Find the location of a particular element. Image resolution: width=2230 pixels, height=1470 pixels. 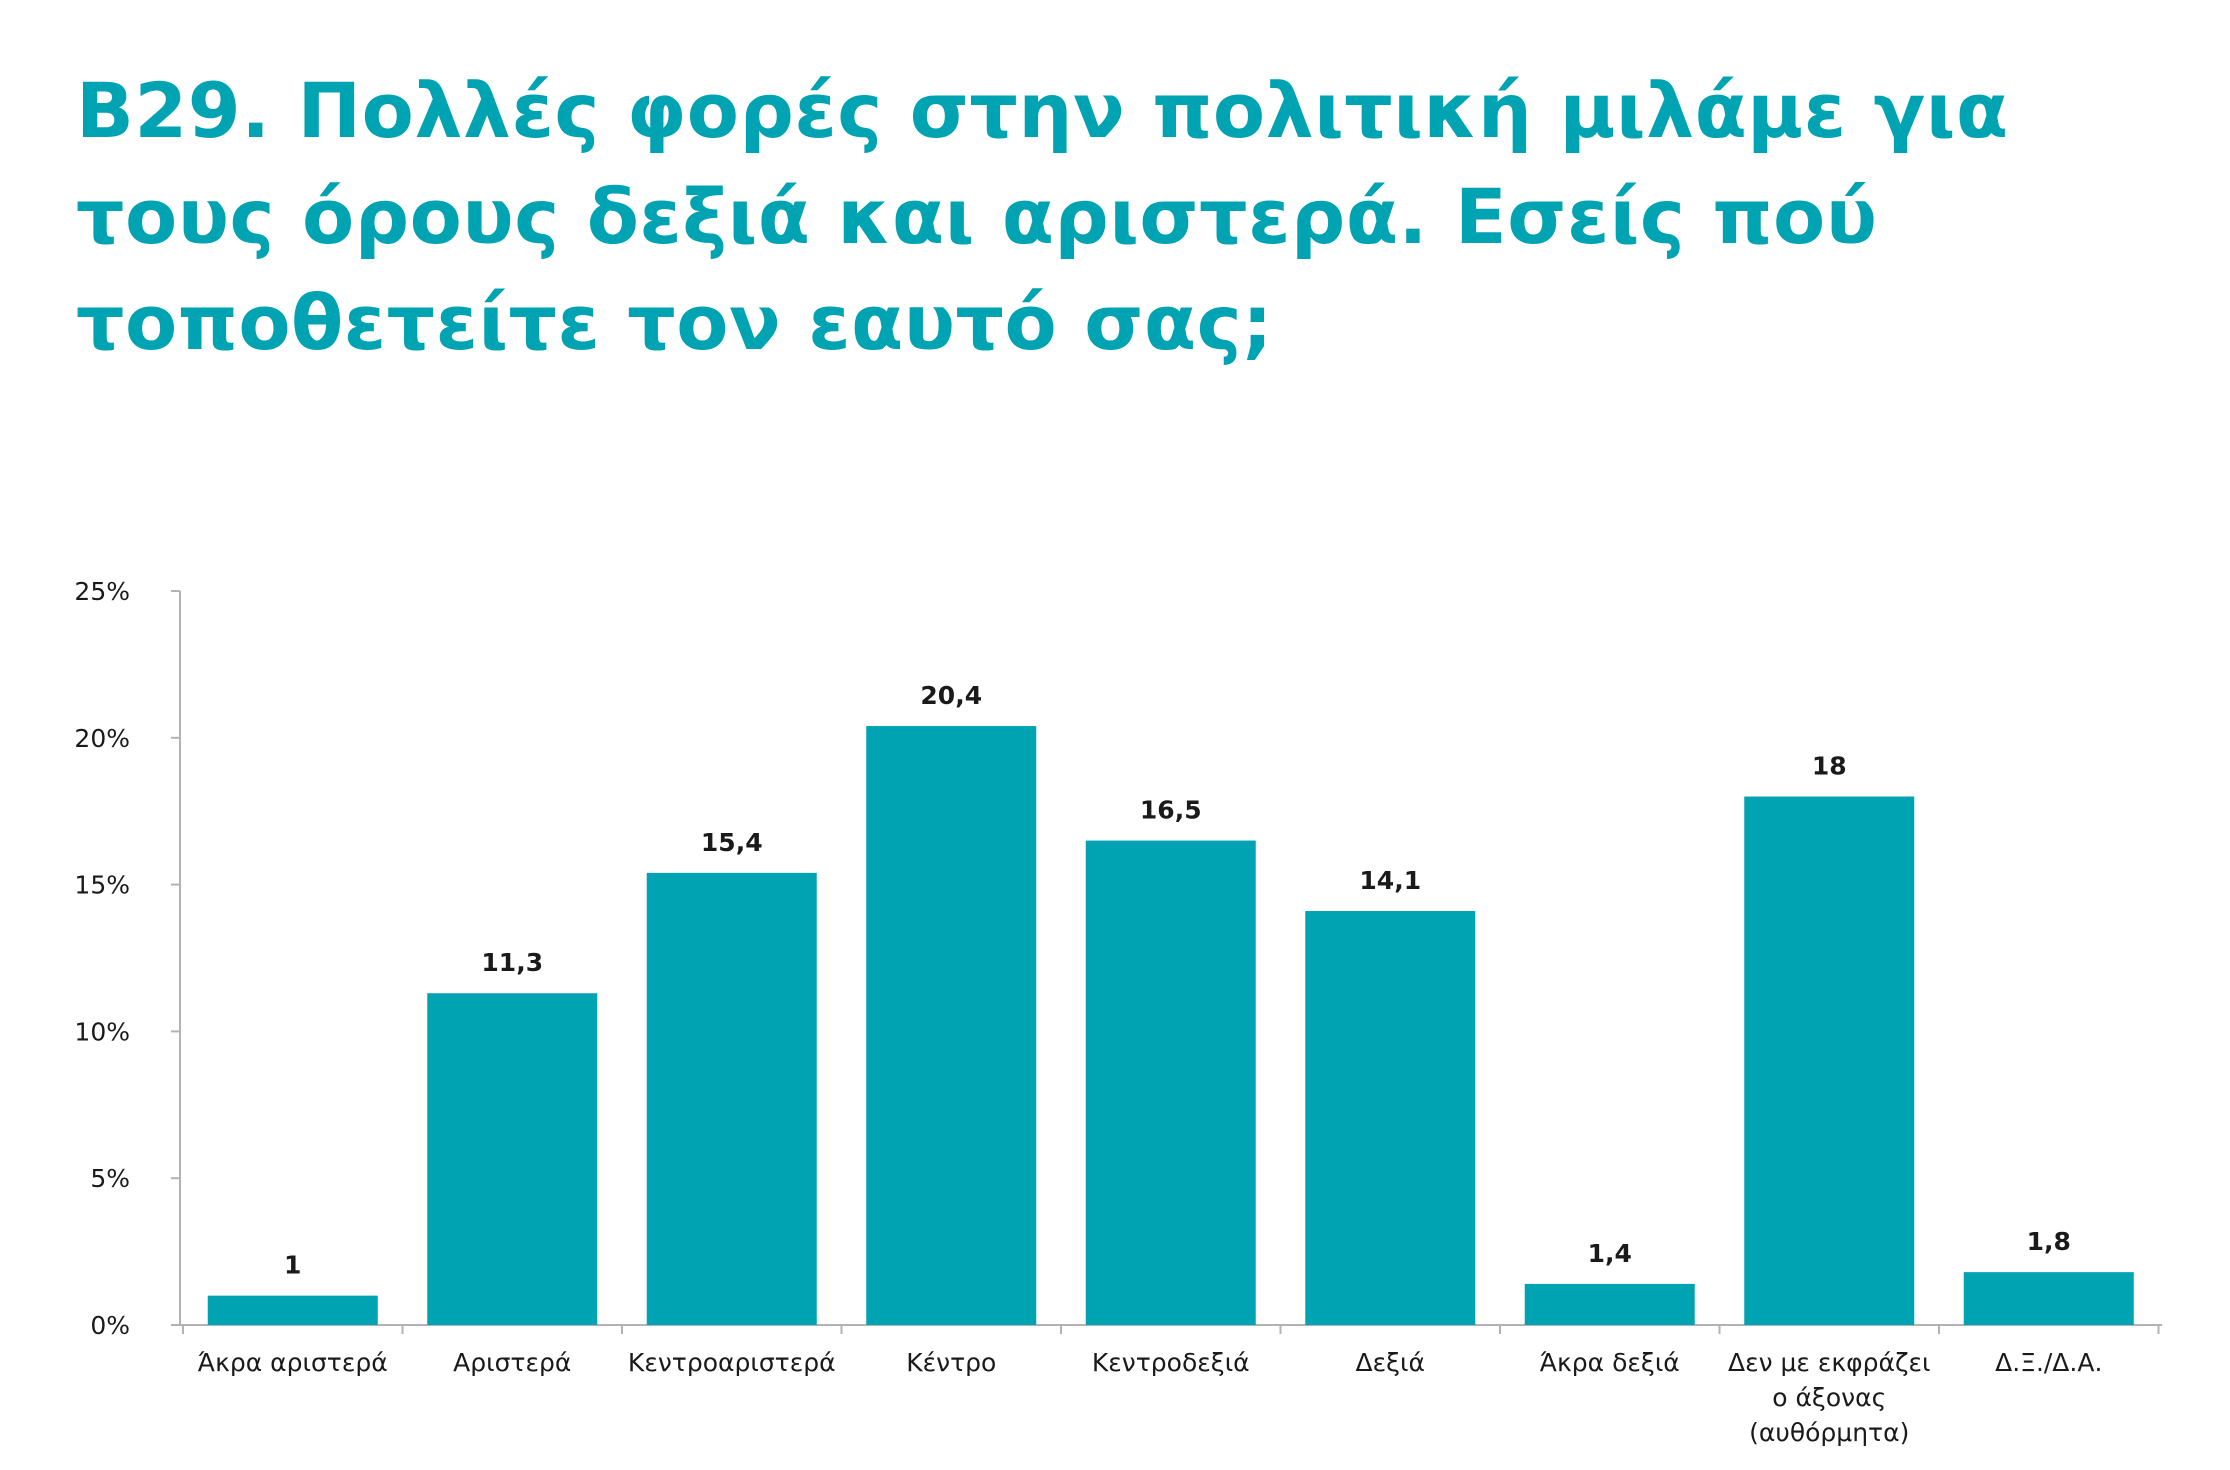

category-label: Κεντροαριστερά is located at coordinates (732, 1362).